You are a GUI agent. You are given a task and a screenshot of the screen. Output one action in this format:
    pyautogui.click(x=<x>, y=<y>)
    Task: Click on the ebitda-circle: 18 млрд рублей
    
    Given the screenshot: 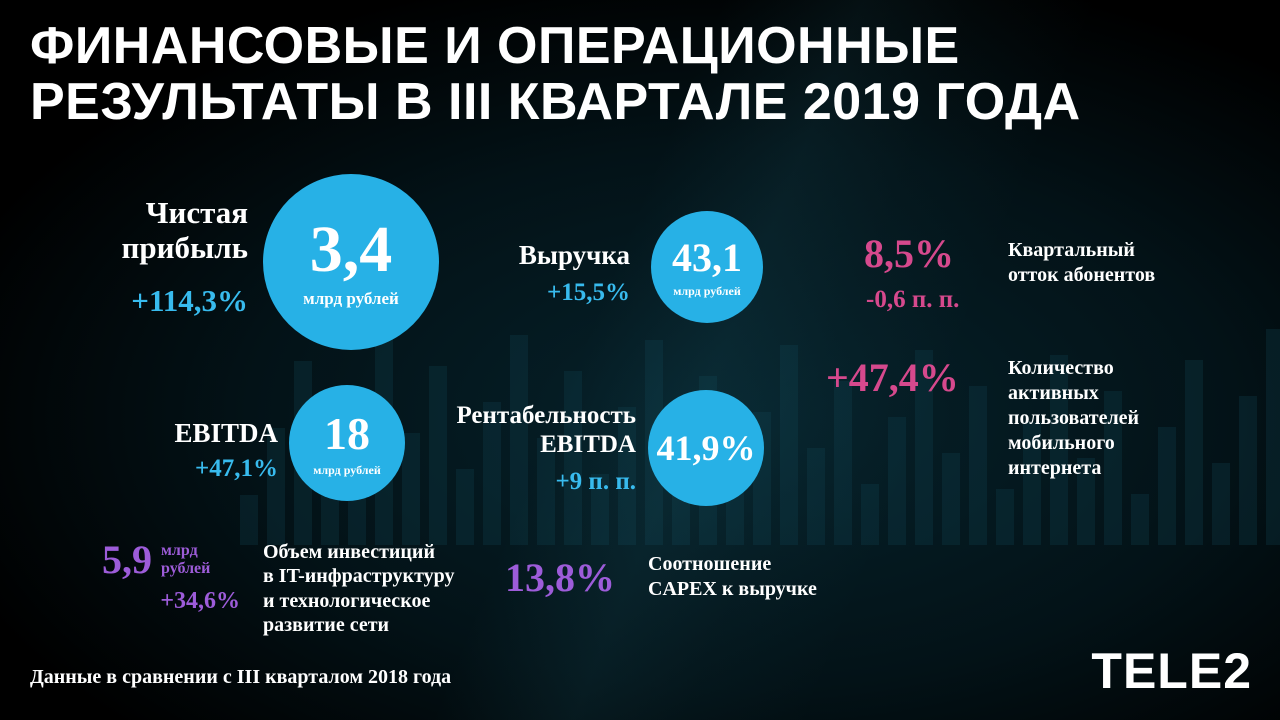 What is the action you would take?
    pyautogui.click(x=347, y=443)
    